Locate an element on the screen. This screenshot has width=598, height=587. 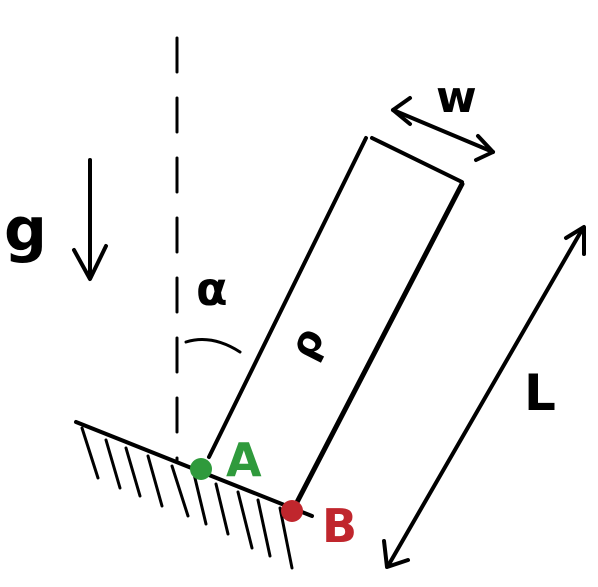
point-a-marker is located at coordinates (201, 469).